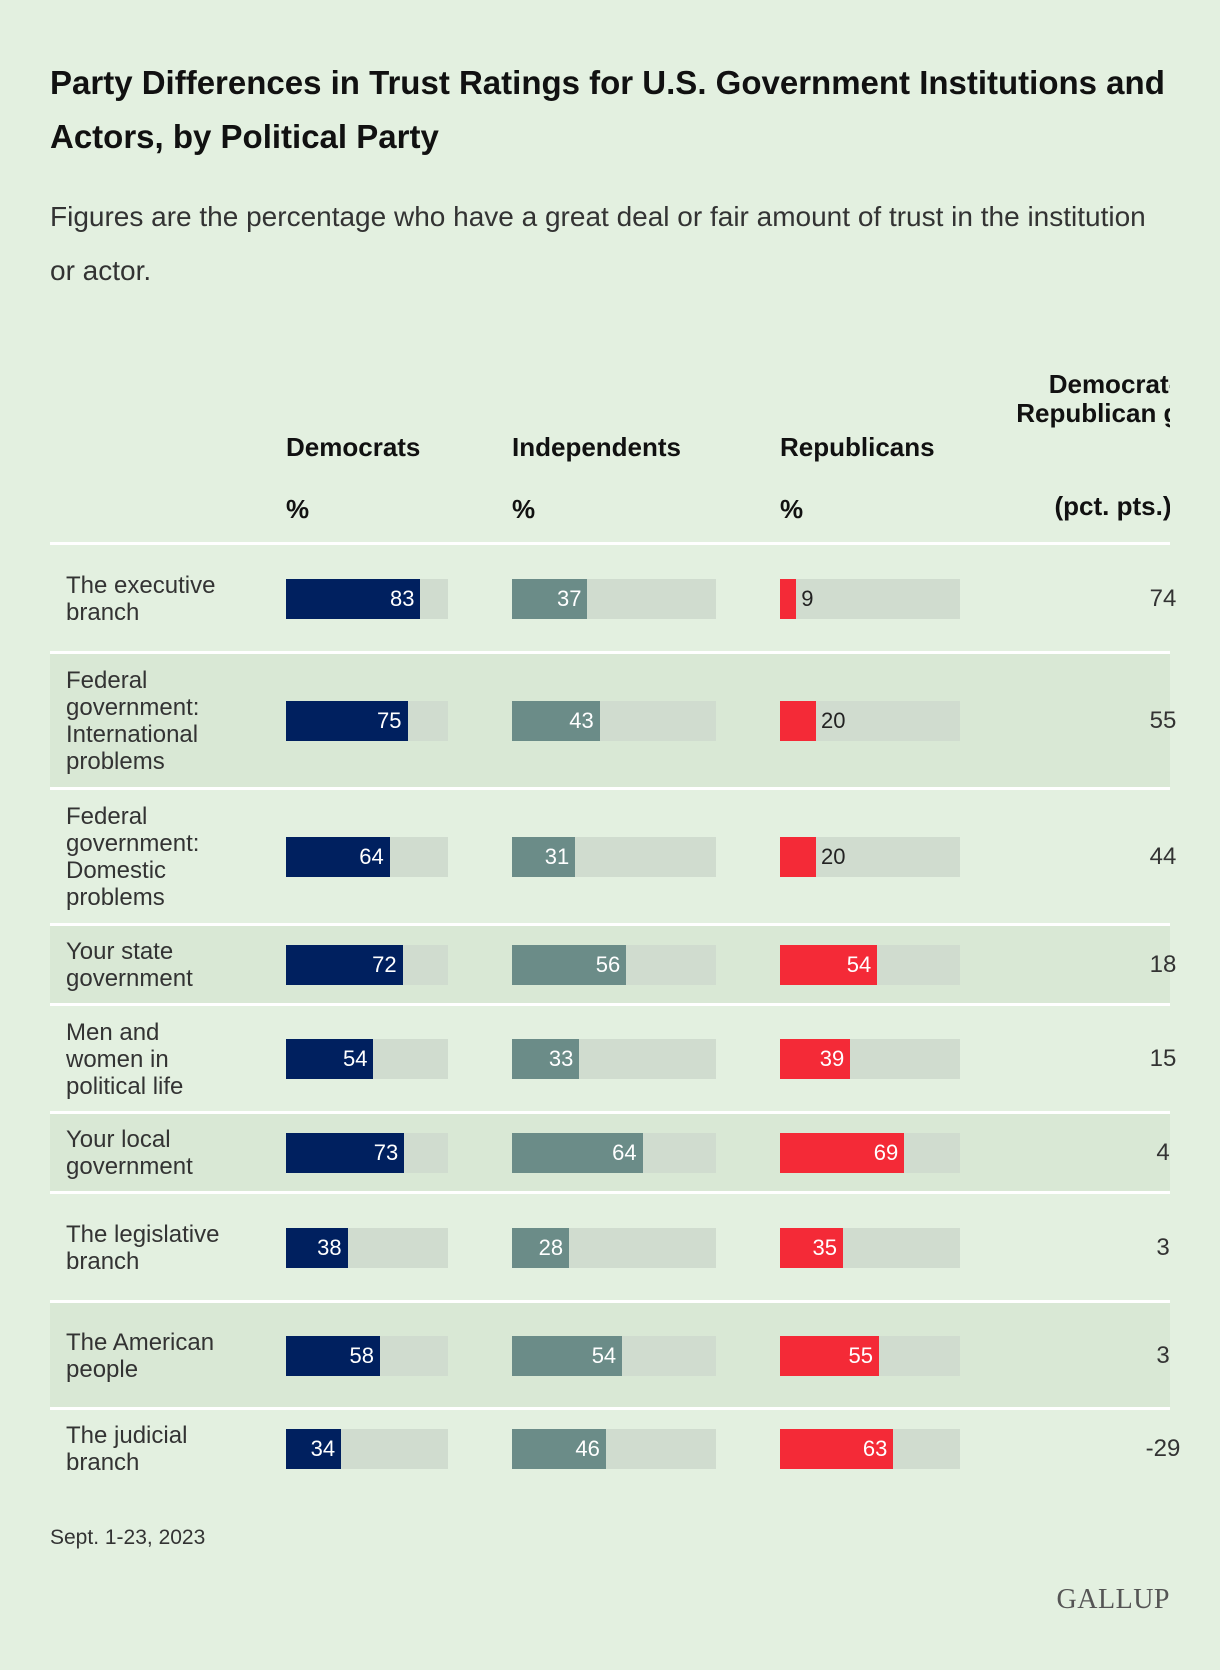 Image resolution: width=1220 pixels, height=1670 pixels. Describe the element at coordinates (824, 1247) in the screenshot. I see `republicans-value-label: 35` at that location.